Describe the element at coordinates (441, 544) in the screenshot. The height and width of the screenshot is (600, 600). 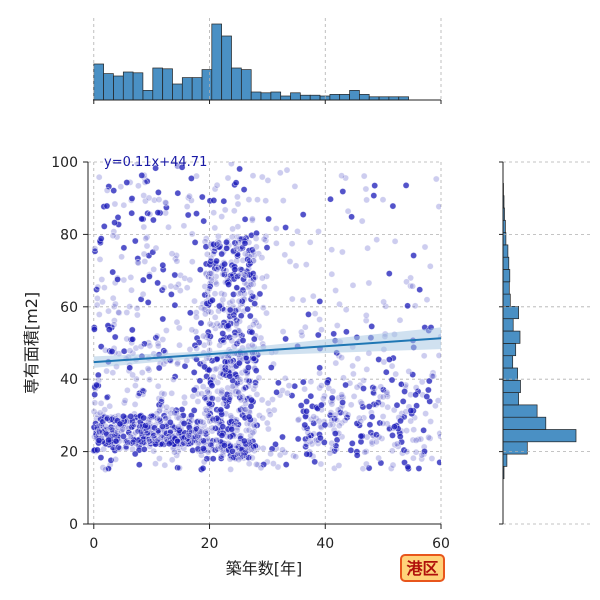
I see `x-tick-label: 60` at that location.